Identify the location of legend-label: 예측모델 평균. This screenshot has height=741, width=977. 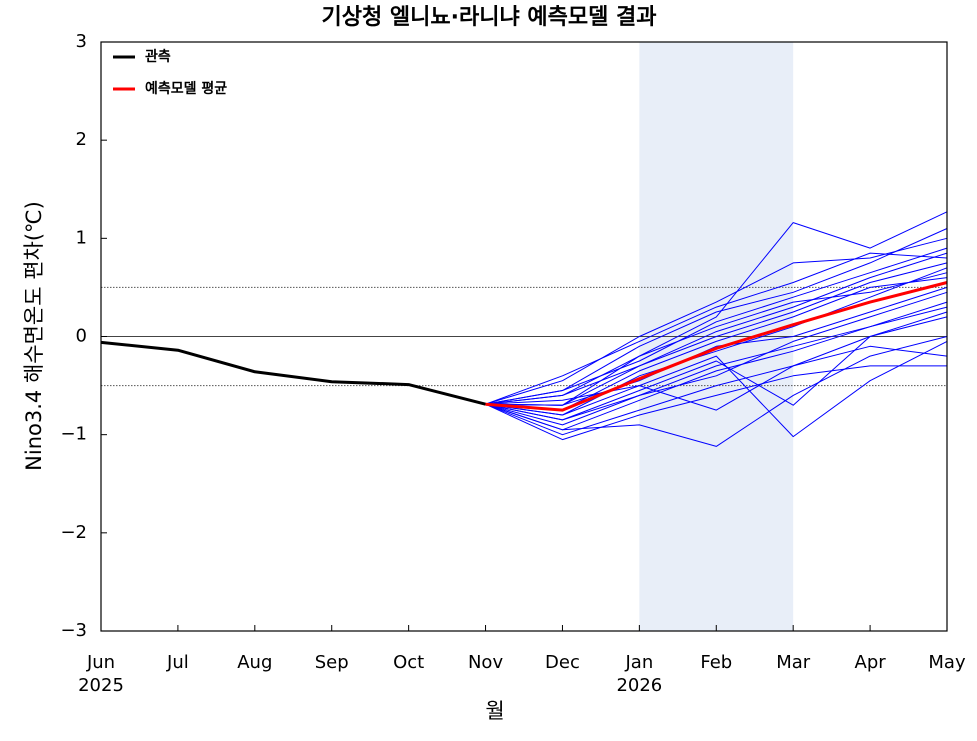
(186, 88).